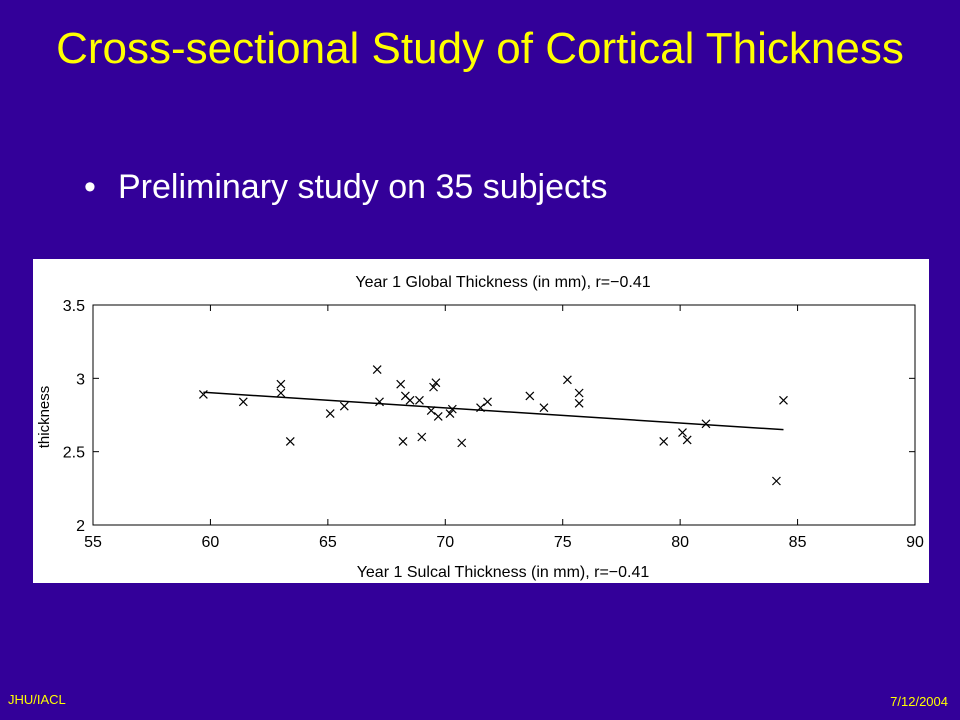  Describe the element at coordinates (328, 542) in the screenshot. I see `x-tick-label: 65` at that location.